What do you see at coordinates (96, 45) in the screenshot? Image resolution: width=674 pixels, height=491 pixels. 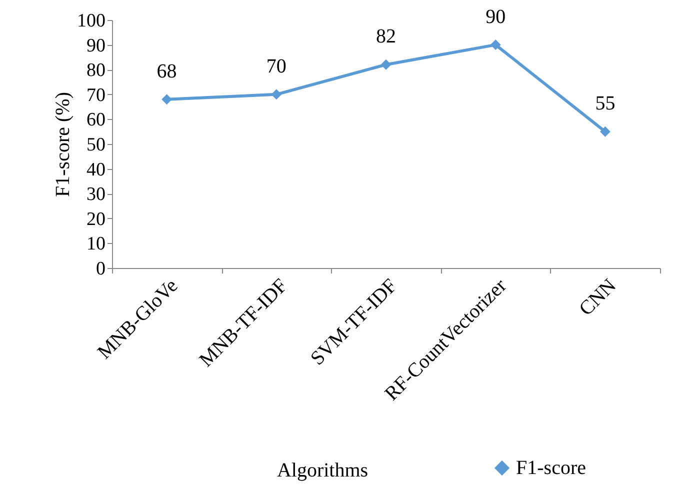 I see `y-tick-label: 90` at bounding box center [96, 45].